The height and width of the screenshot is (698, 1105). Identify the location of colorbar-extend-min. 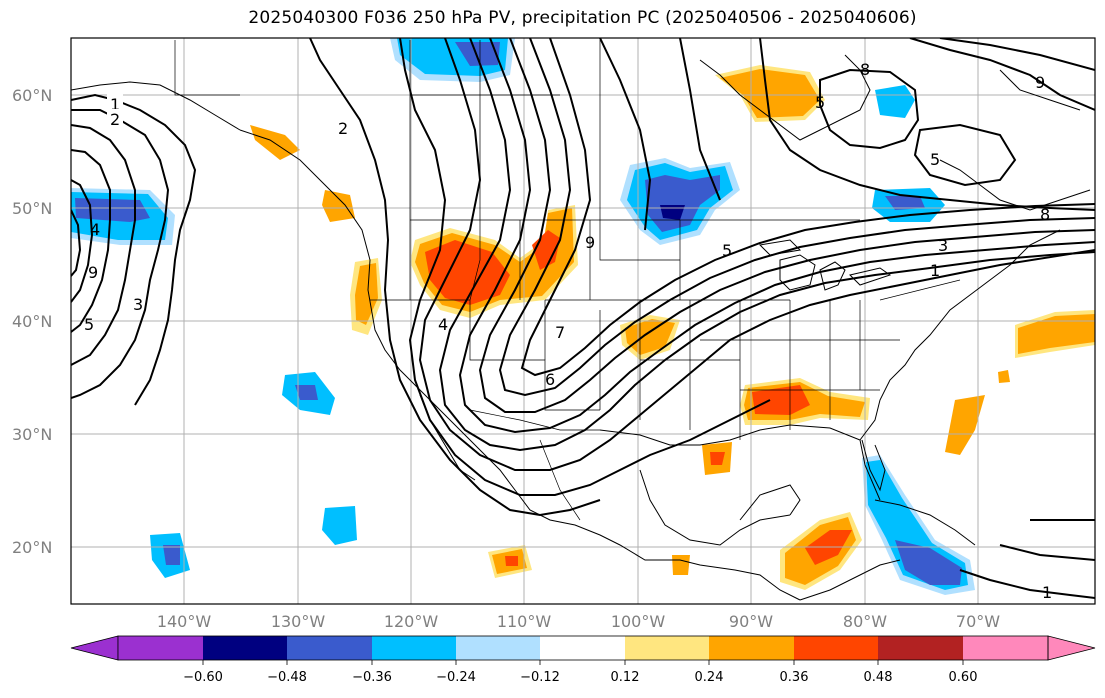
(94, 648).